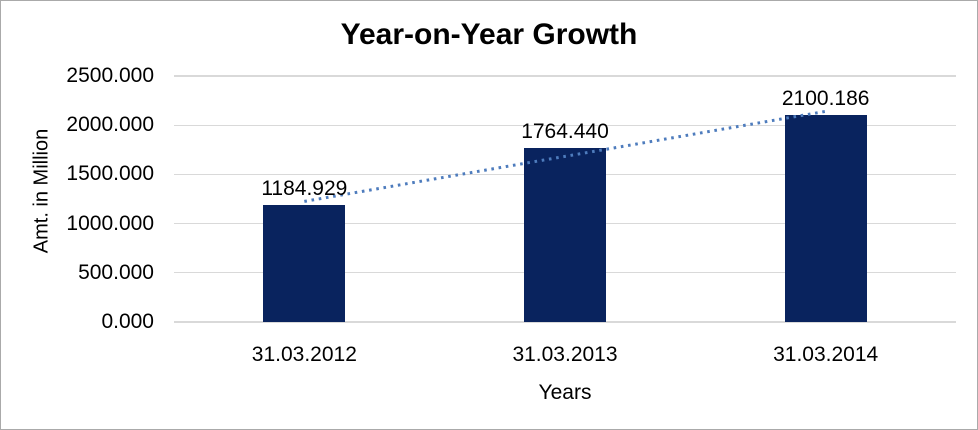 The height and width of the screenshot is (430, 978). What do you see at coordinates (825, 99) in the screenshot?
I see `bar-data-label: 2100.186` at bounding box center [825, 99].